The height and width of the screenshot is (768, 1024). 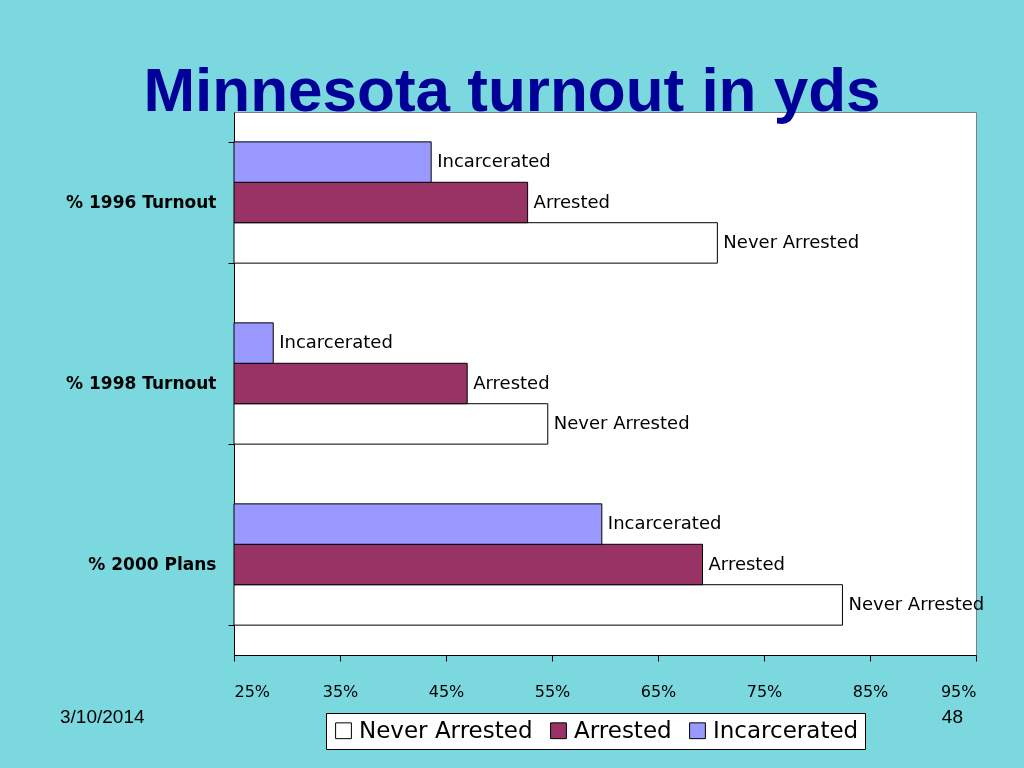 I want to click on x-tick-label: 35%, so click(x=340, y=691).